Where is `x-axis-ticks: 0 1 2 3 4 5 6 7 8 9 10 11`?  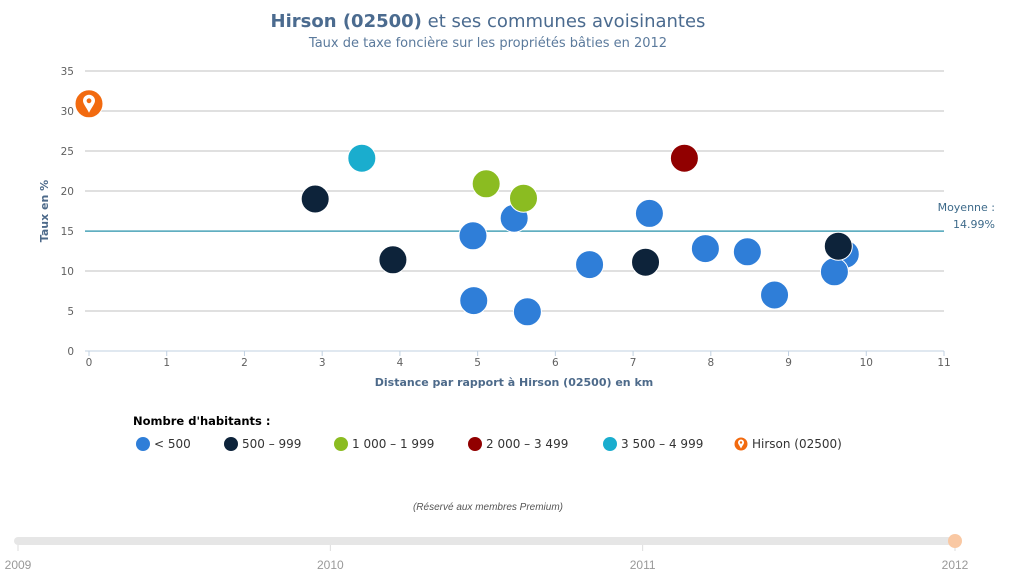 x-axis-ticks: 0 1 2 3 4 5 6 7 8 9 10 11 is located at coordinates (518, 360).